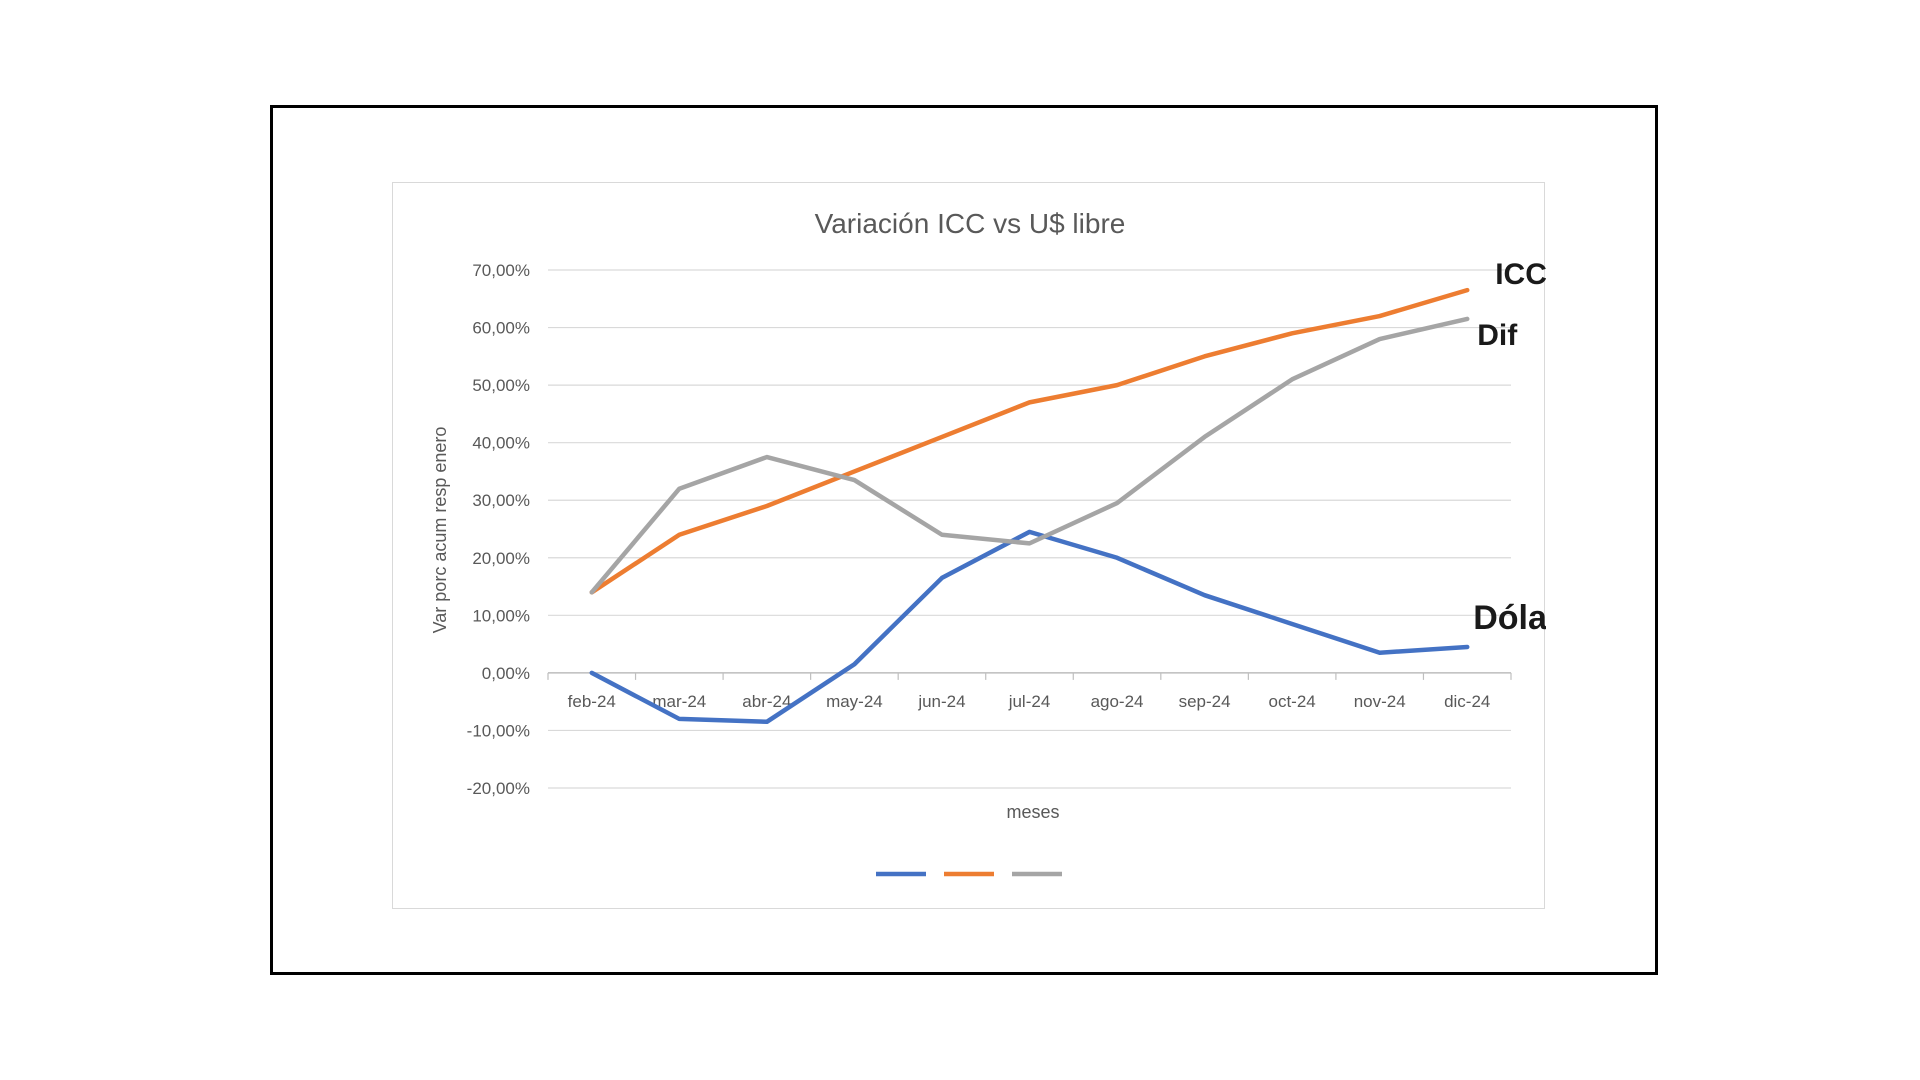 The width and height of the screenshot is (1920, 1080). Describe the element at coordinates (1205, 701) in the screenshot. I see `x-tick-label: sep-24` at that location.